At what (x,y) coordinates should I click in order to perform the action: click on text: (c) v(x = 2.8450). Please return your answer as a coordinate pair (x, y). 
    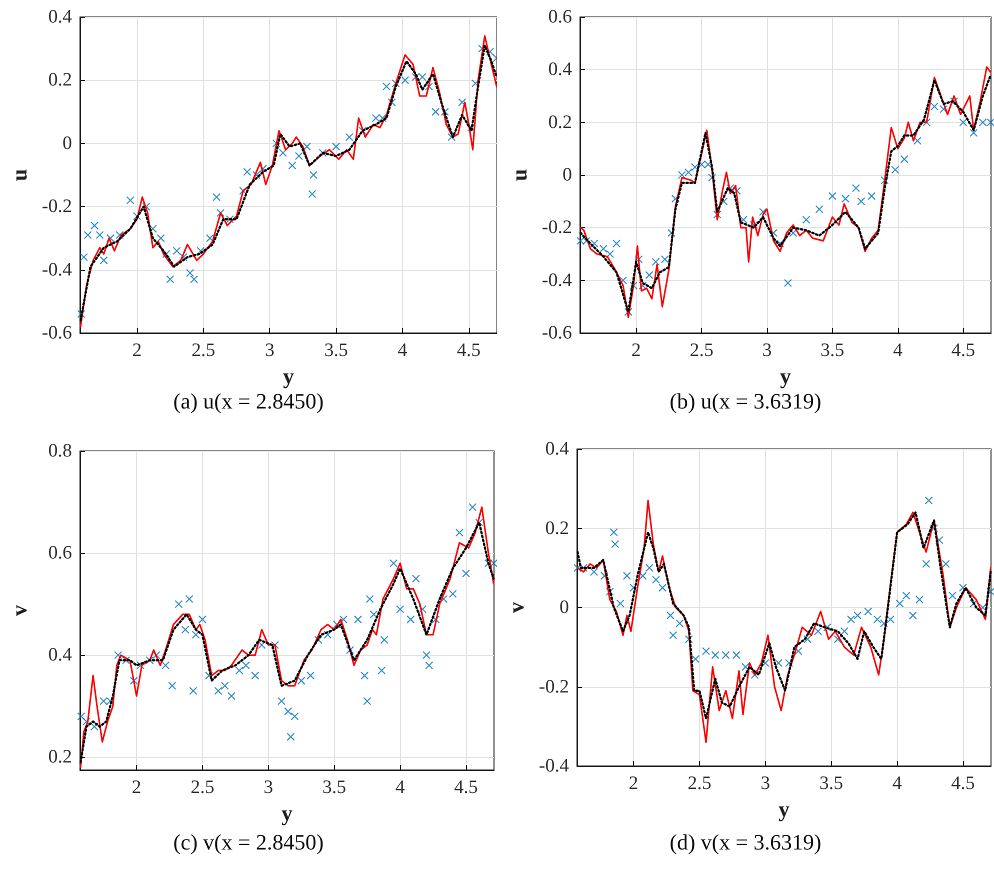
    Looking at the image, I should click on (248, 842).